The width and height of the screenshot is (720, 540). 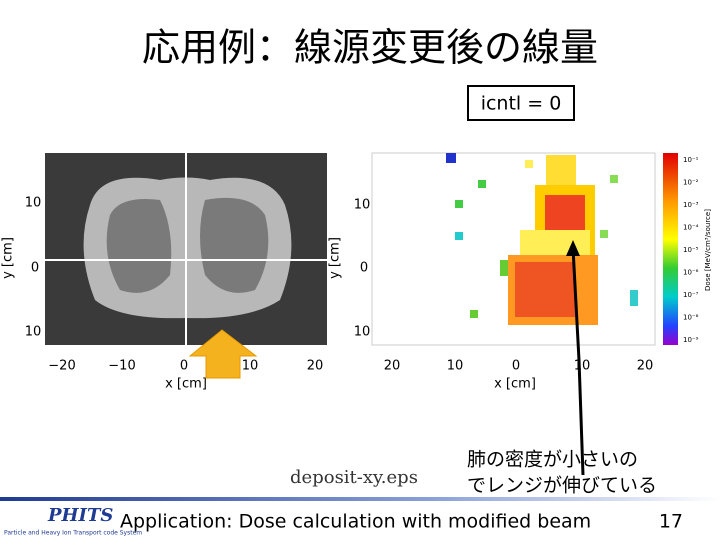 What do you see at coordinates (671, 522) in the screenshot?
I see `page-number: 17` at bounding box center [671, 522].